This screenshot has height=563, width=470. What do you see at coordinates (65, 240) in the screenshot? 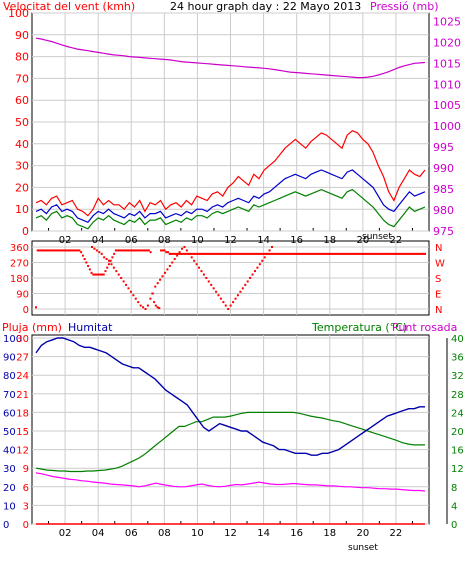
I see `wind-x-tick-label: 02` at bounding box center [65, 240].